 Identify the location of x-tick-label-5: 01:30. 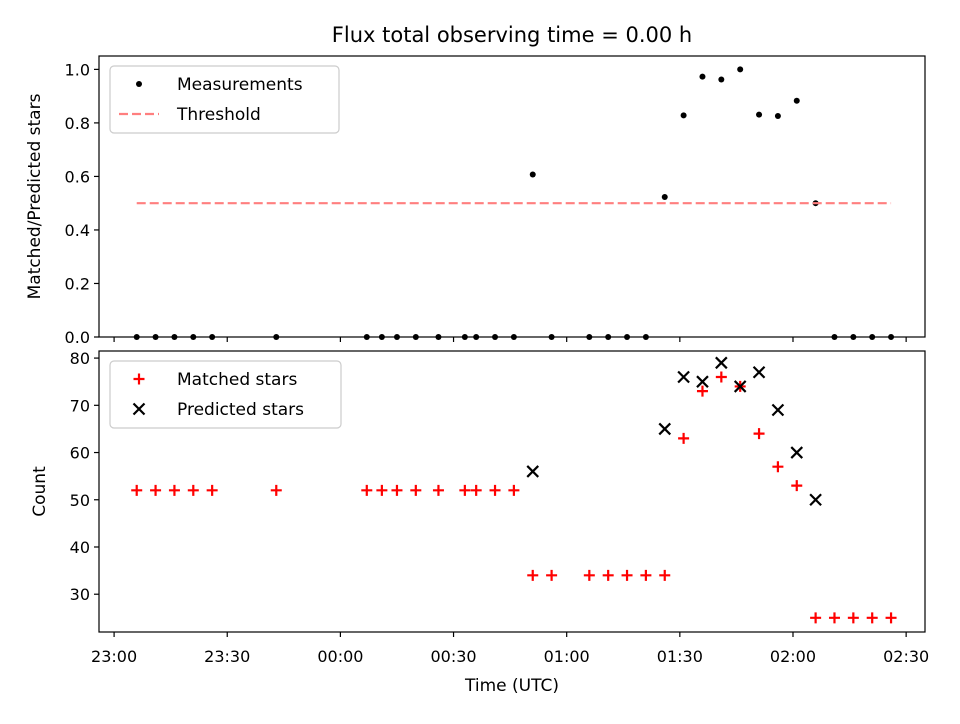
(680, 656).